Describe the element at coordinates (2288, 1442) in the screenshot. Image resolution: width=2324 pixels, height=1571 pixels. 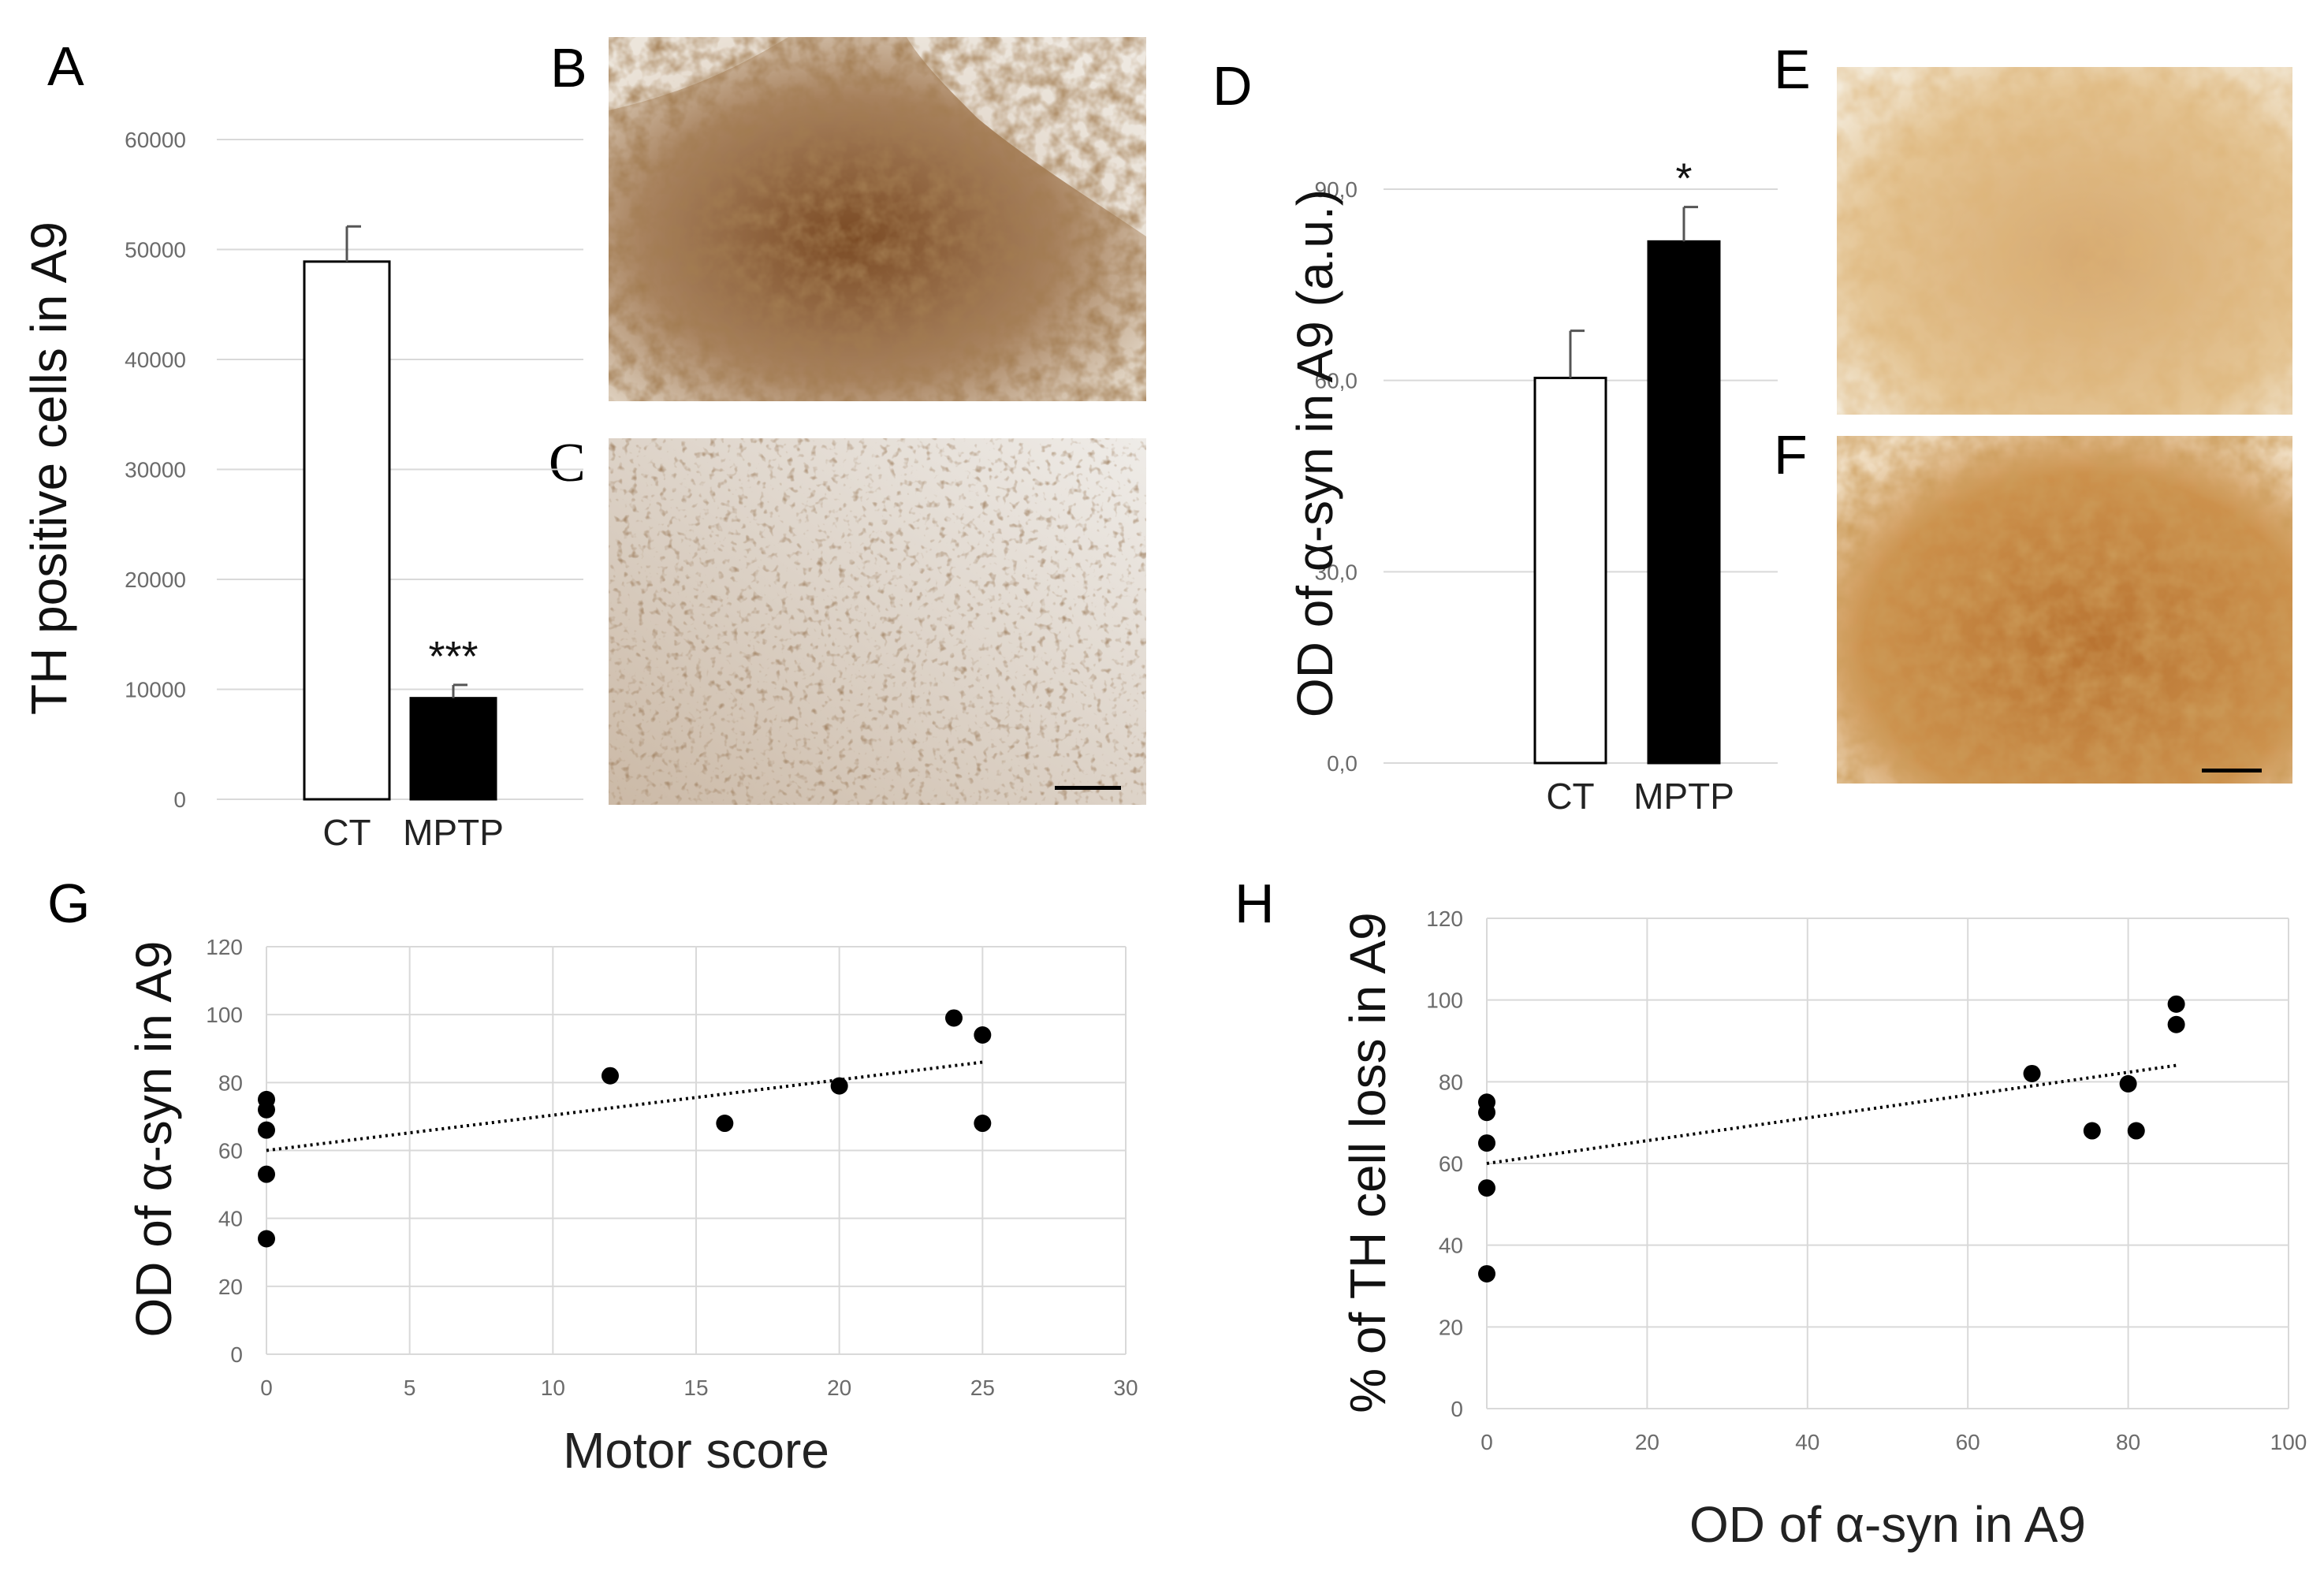
I see `x-tick-label: 100` at that location.